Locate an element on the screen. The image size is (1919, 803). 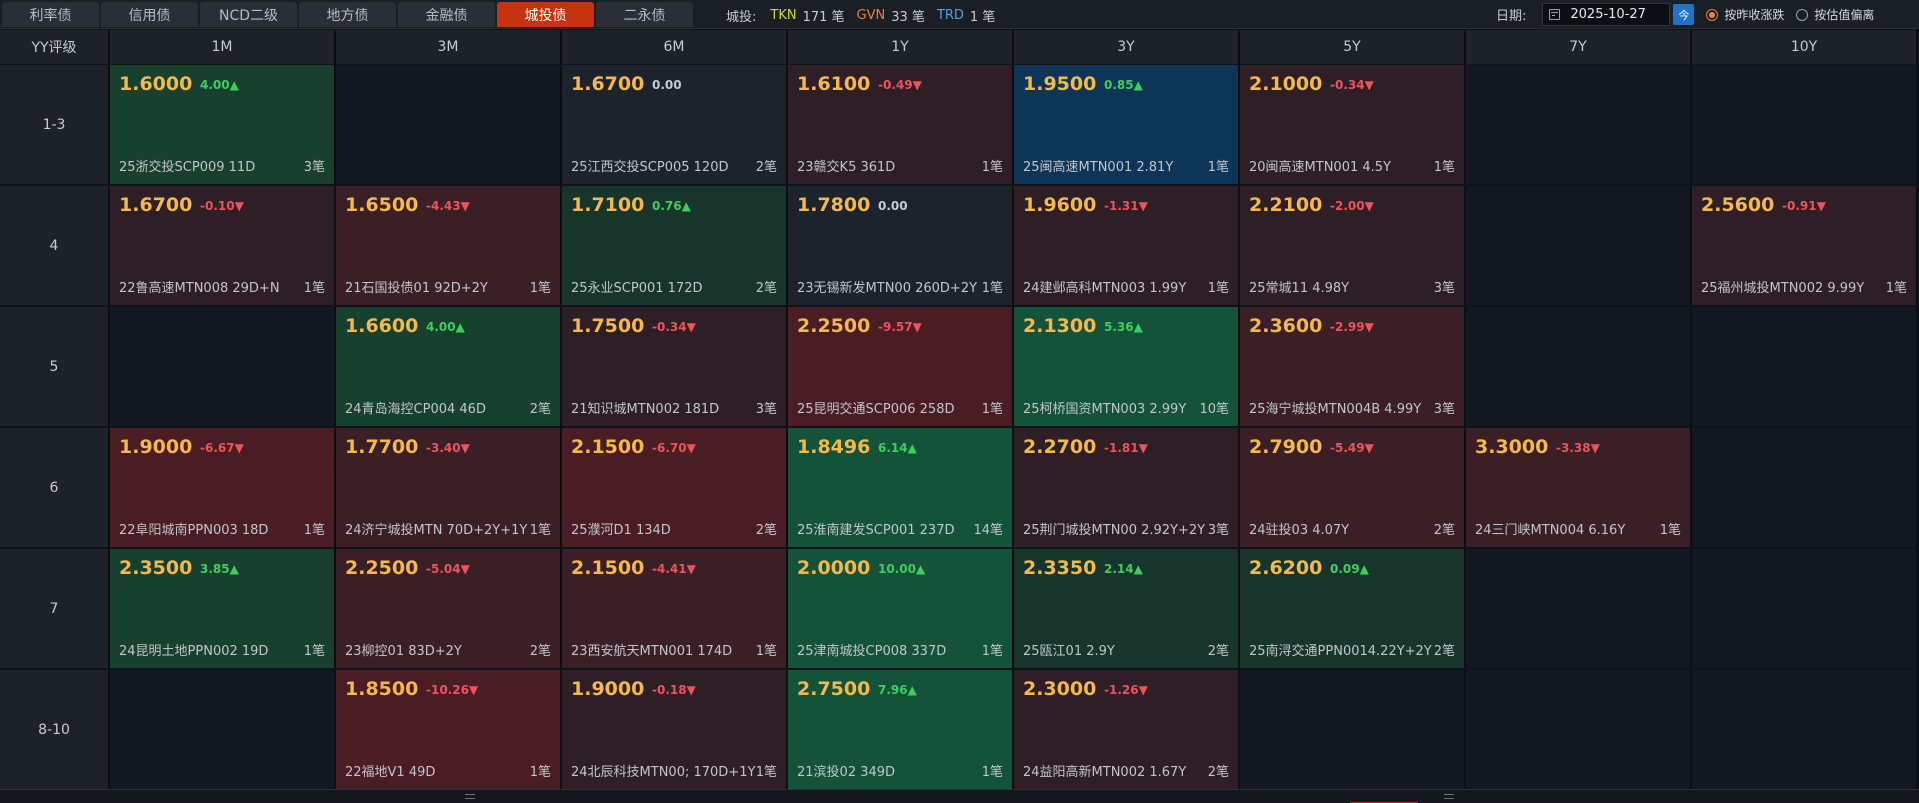
quote-cell: 1.7800 0.00 23无锡新发MTN00 260D+2Y 1笔 is located at coordinates (901, 245).